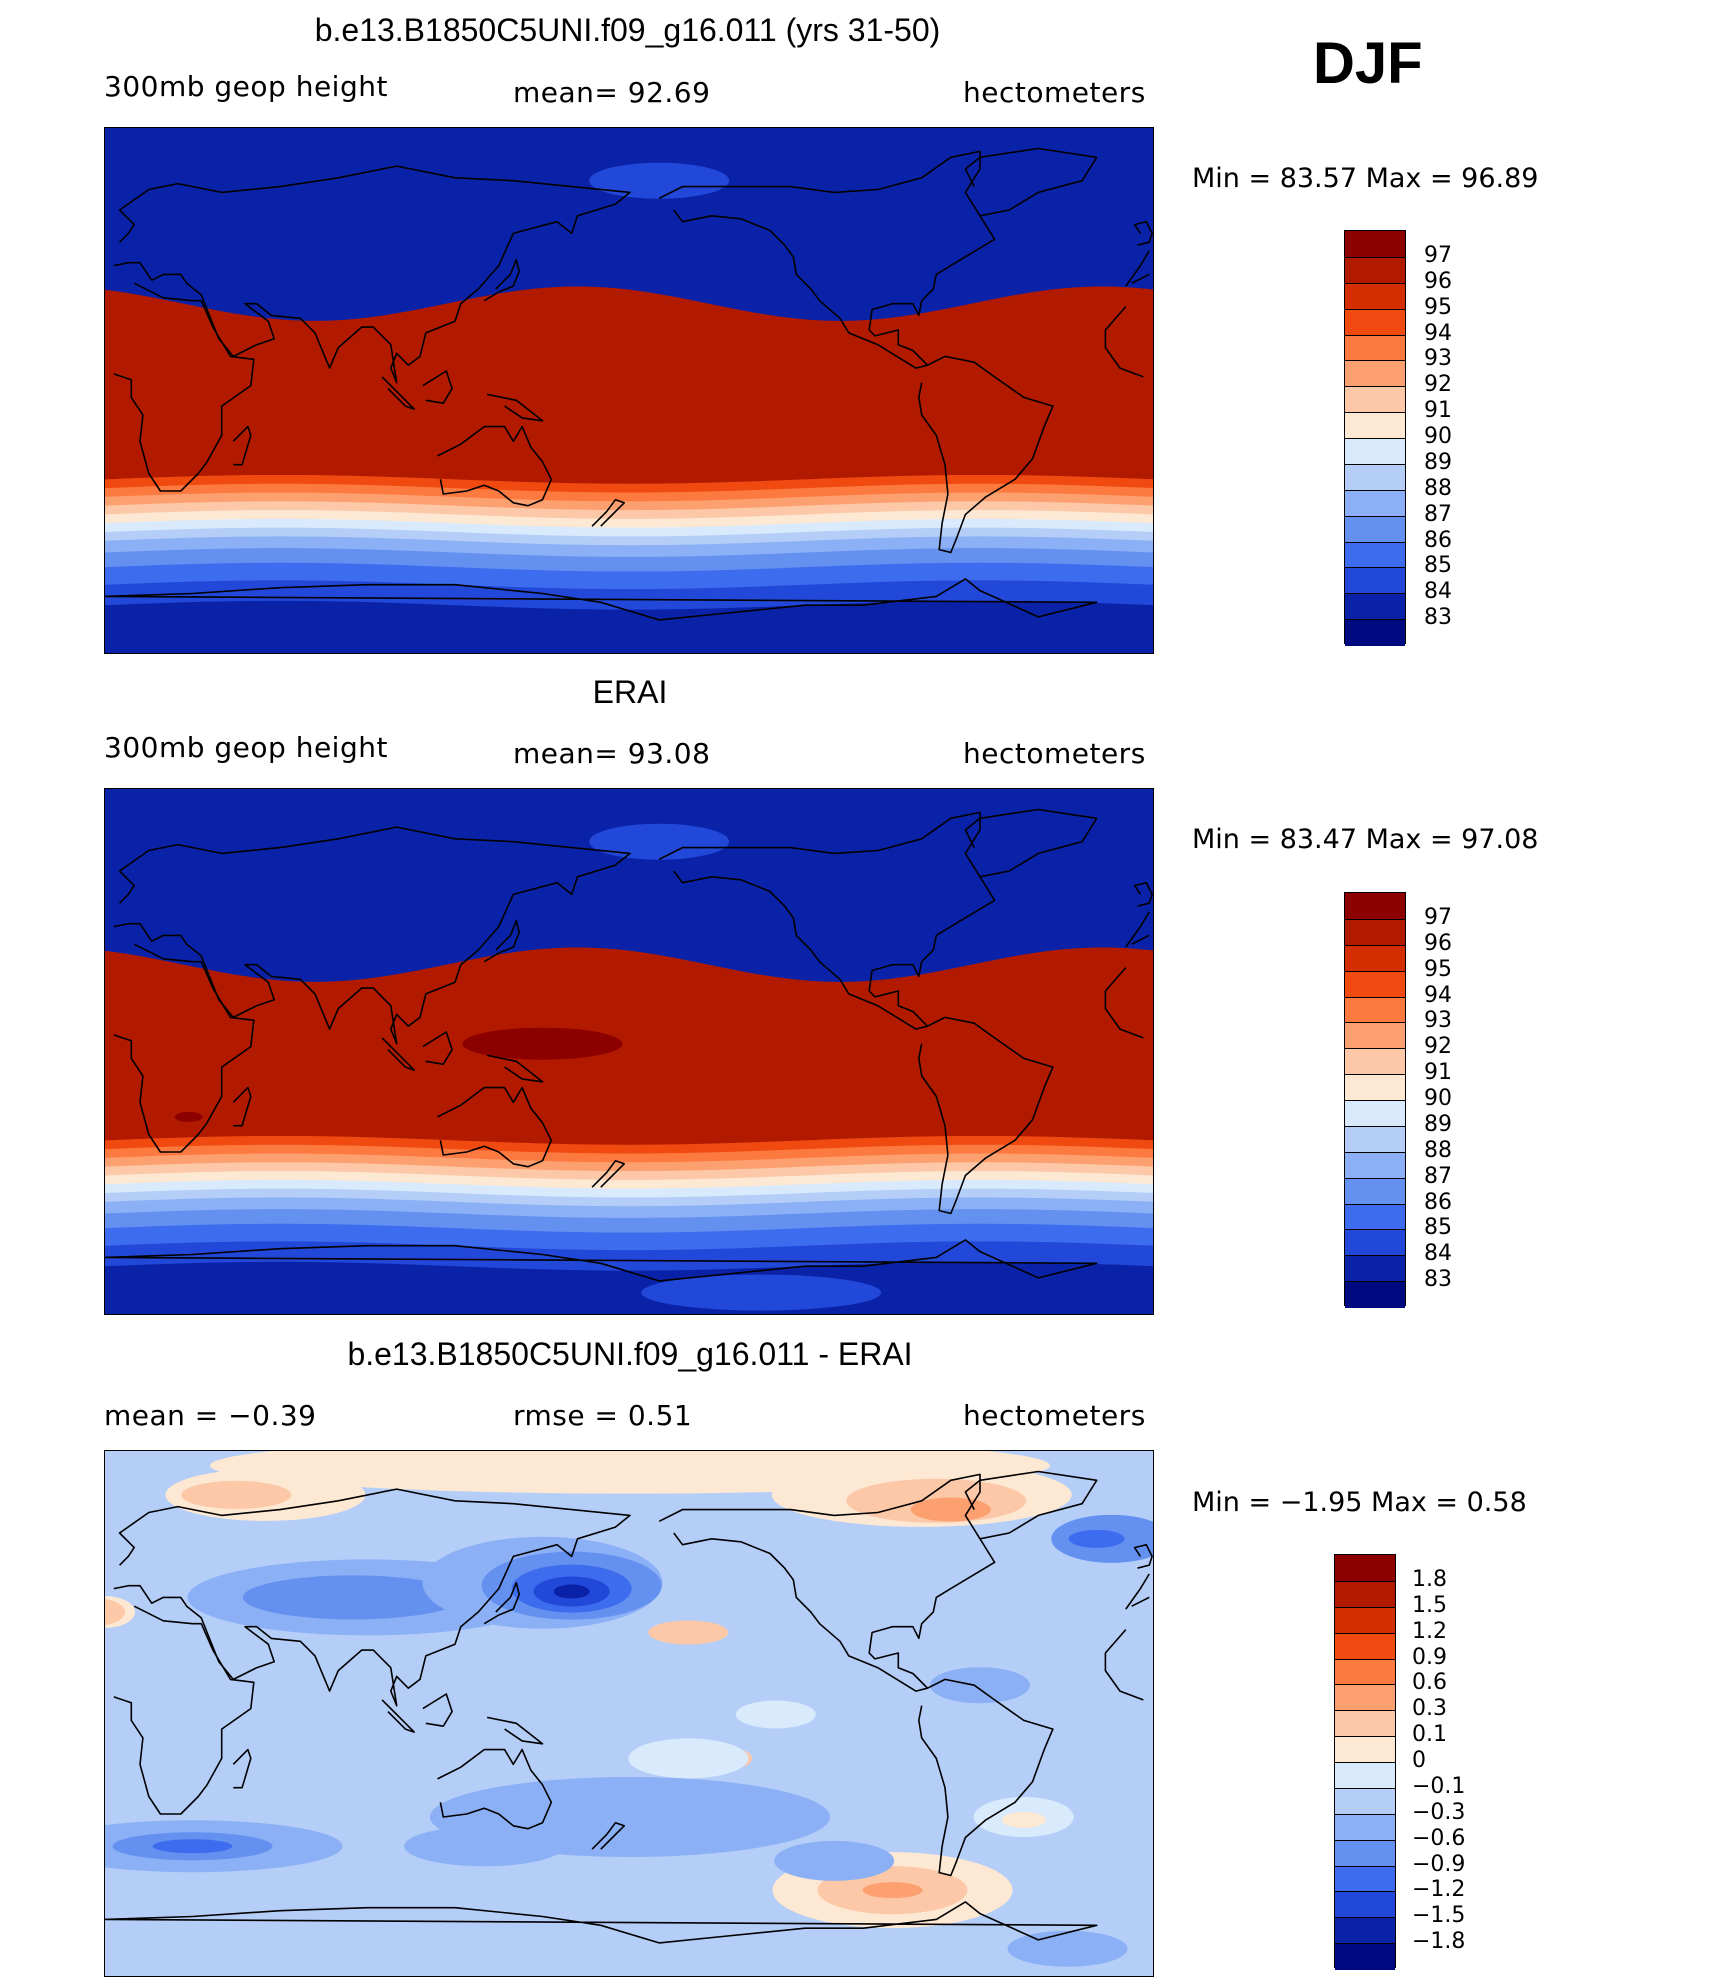 Image resolution: width=1710 pixels, height=1977 pixels. What do you see at coordinates (1438, 1073) in the screenshot?
I see `colorbar-tick-label: 91` at bounding box center [1438, 1073].